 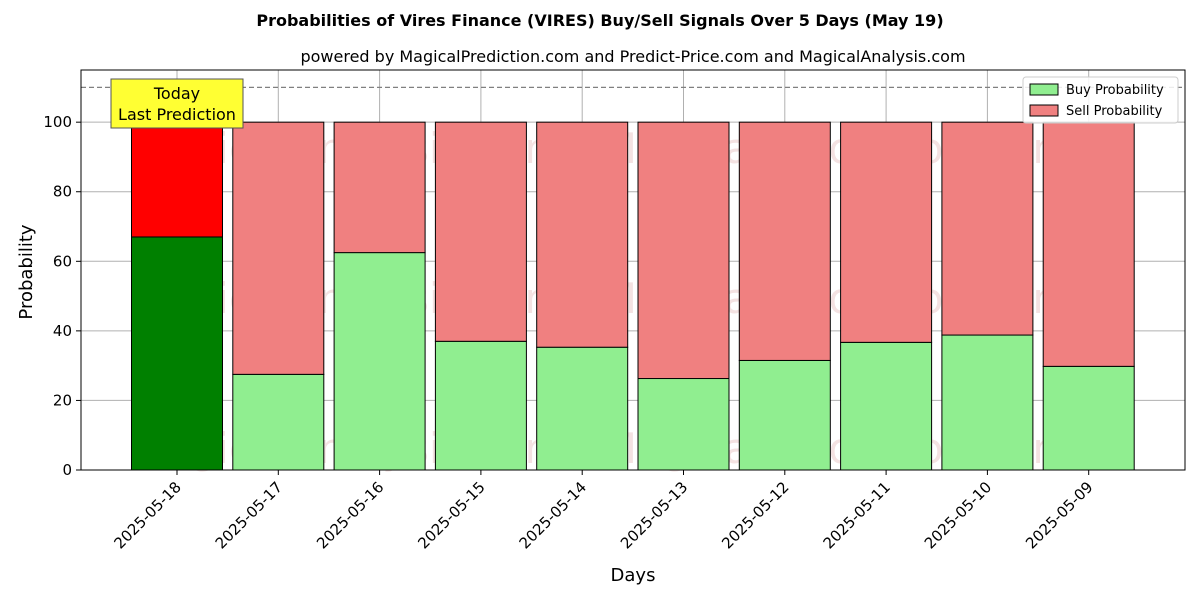 I want to click on x-tick-label: 2025-05-14, so click(x=553, y=515).